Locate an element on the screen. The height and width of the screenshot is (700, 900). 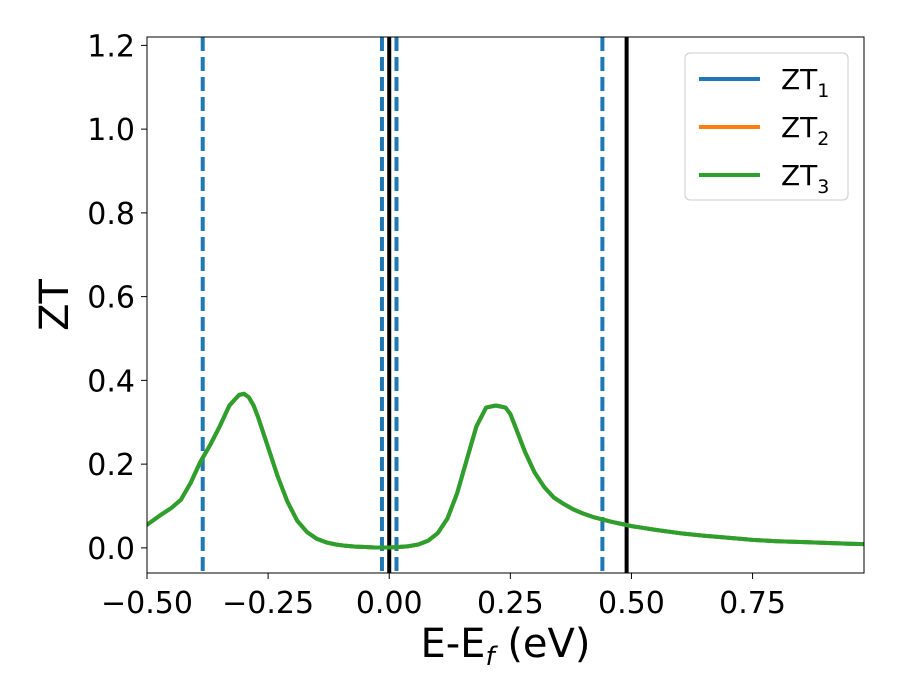
legend-label: ZT1 is located at coordinates (805, 82).